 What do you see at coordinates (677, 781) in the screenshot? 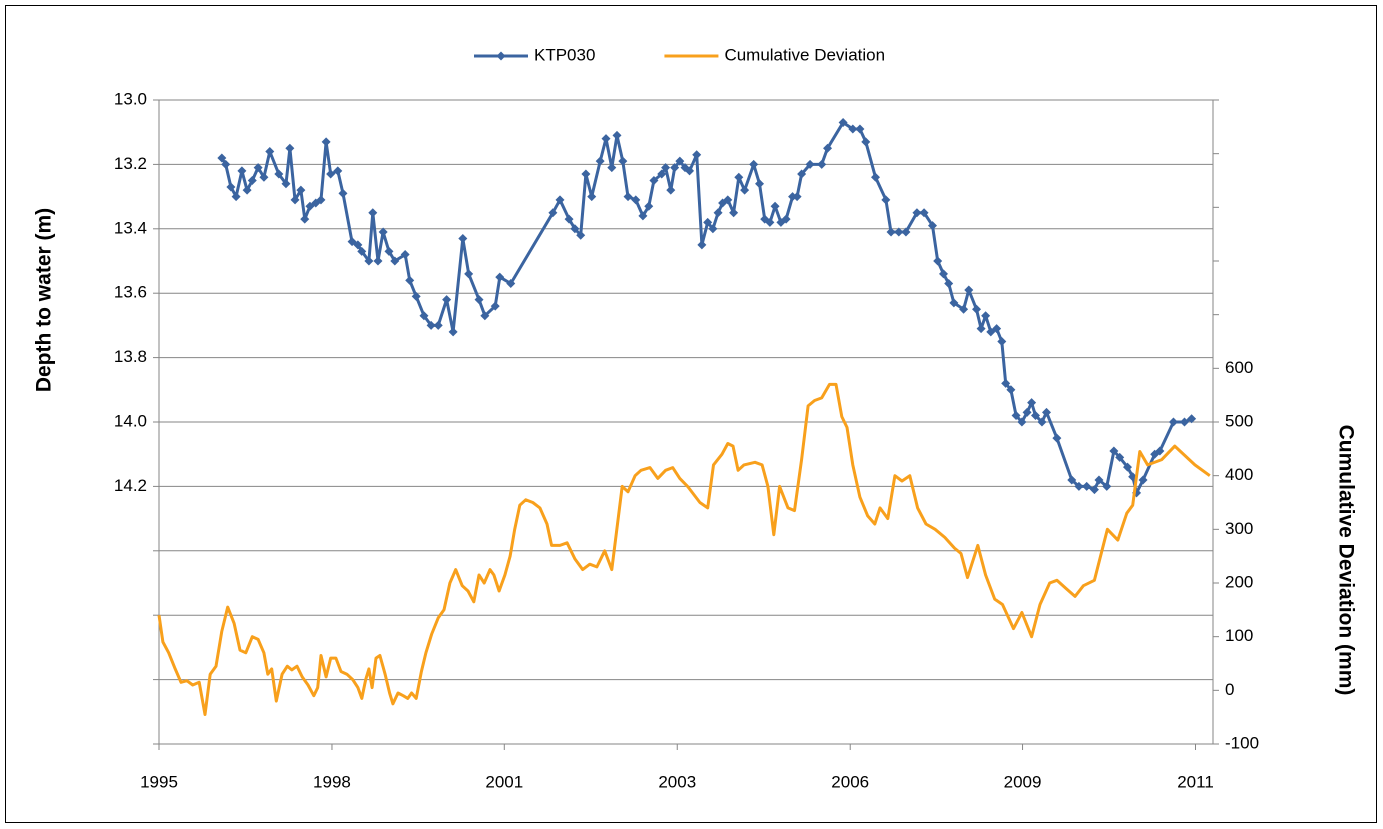
I see `x-tick-label: 2003` at bounding box center [677, 781].